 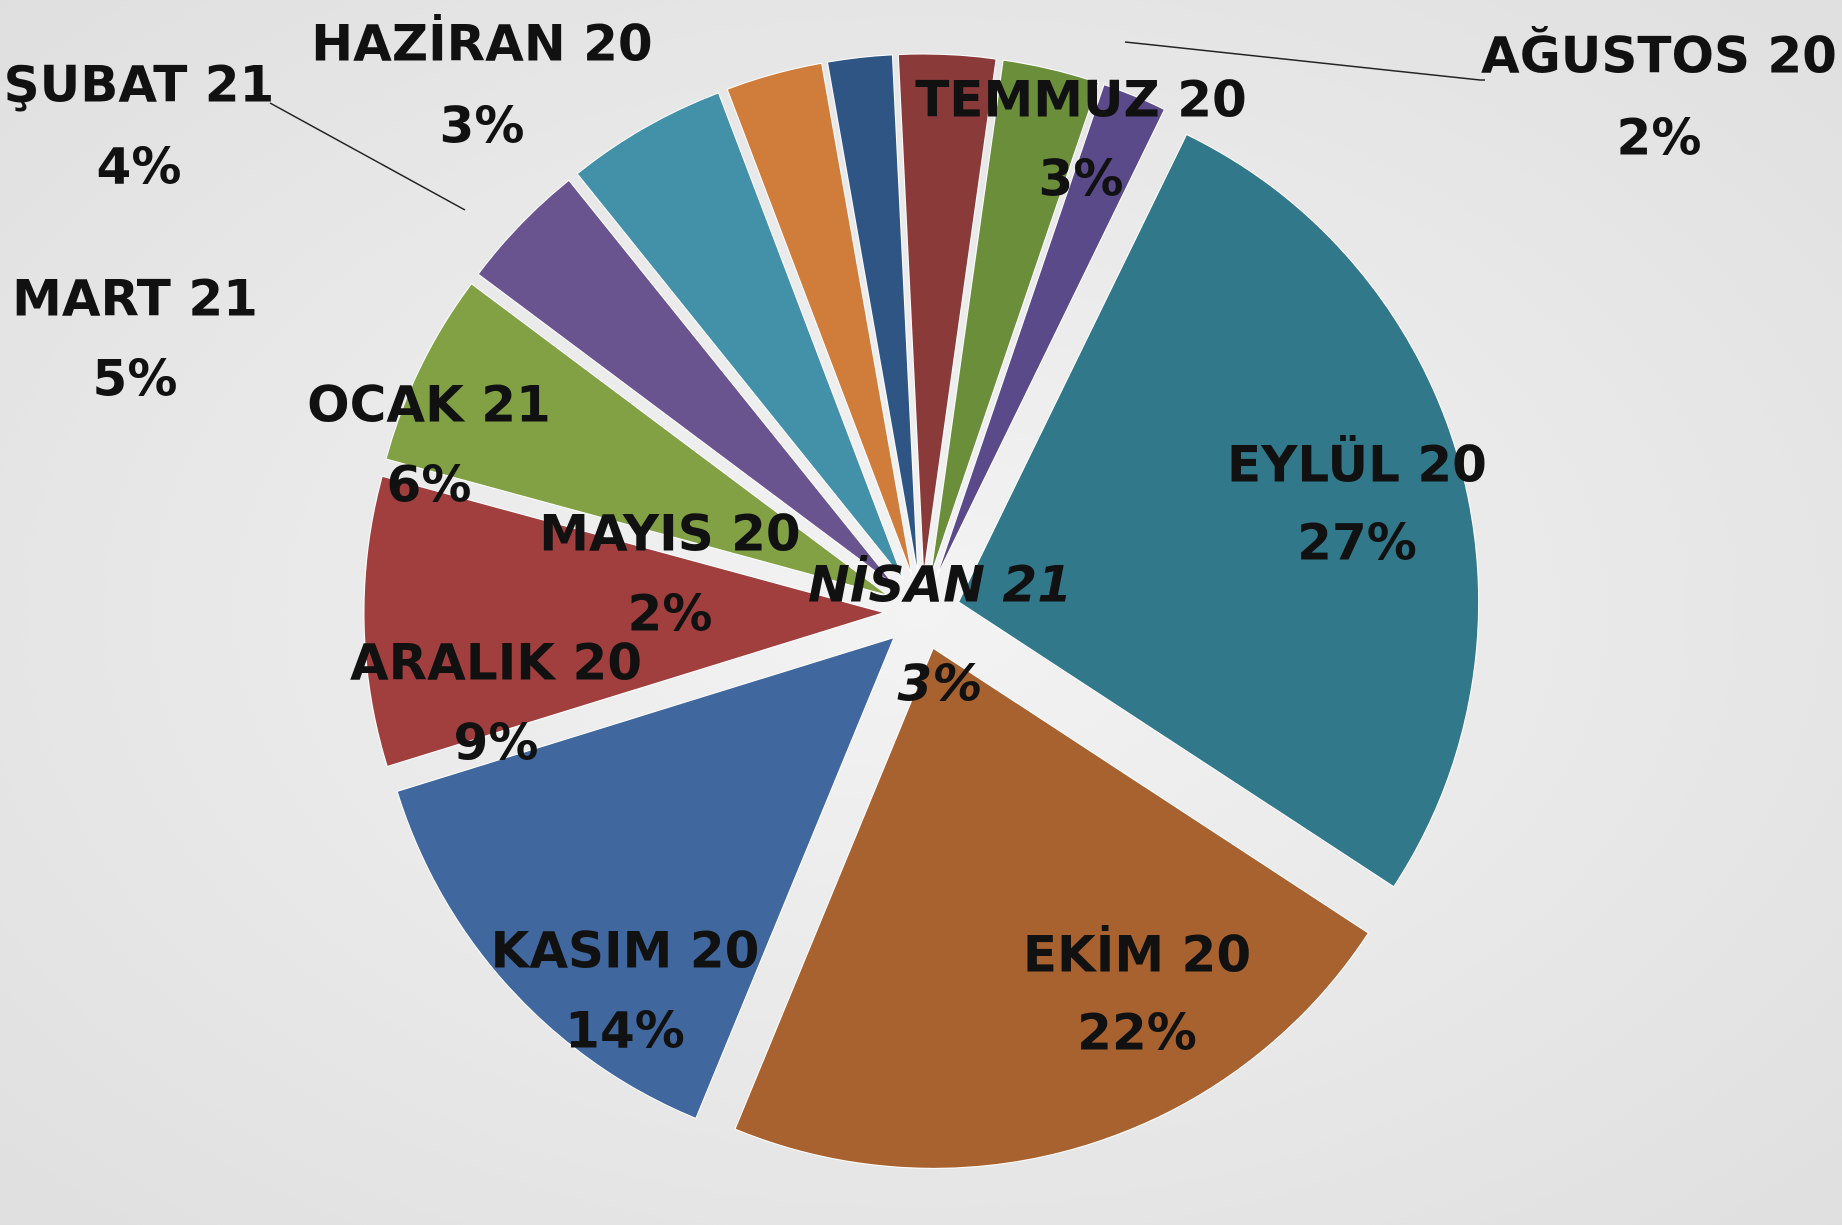 What do you see at coordinates (496, 663) in the screenshot?
I see `slice-label: ARALIK 20` at bounding box center [496, 663].